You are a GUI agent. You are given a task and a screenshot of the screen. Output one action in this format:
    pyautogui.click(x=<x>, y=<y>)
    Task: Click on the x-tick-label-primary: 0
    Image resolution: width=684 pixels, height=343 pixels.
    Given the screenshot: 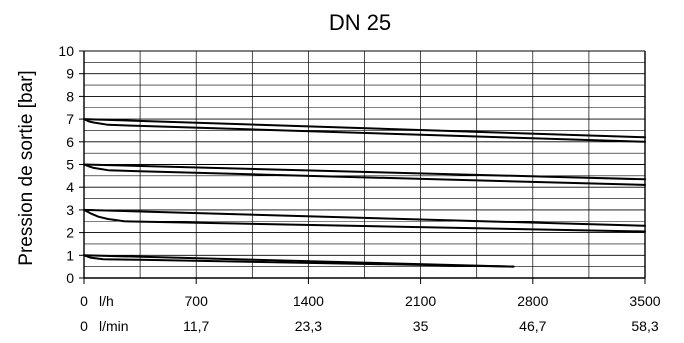 What is the action you would take?
    pyautogui.click(x=84, y=301)
    